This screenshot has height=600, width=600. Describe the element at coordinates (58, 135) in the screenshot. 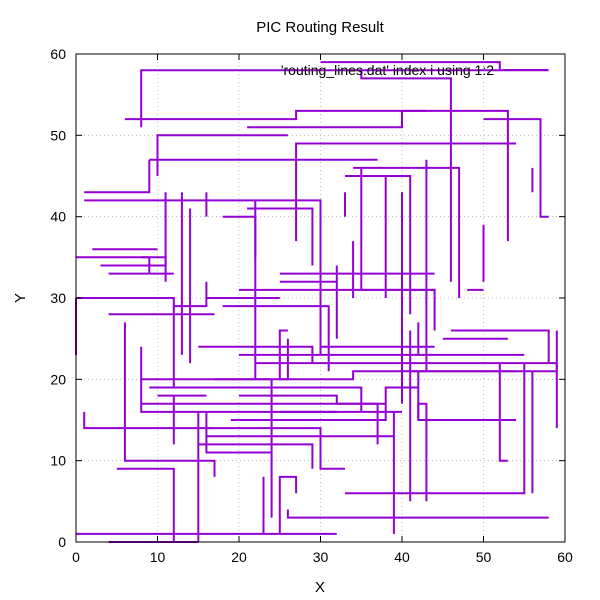

I see `y-tick-label: 50` at that location.